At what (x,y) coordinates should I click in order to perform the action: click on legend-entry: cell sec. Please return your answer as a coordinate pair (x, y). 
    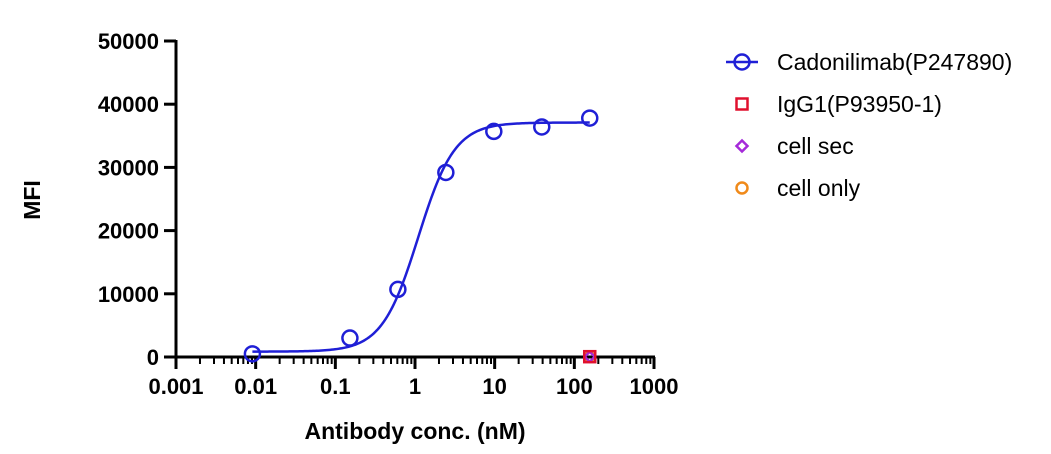
    Looking at the image, I should click on (794, 146).